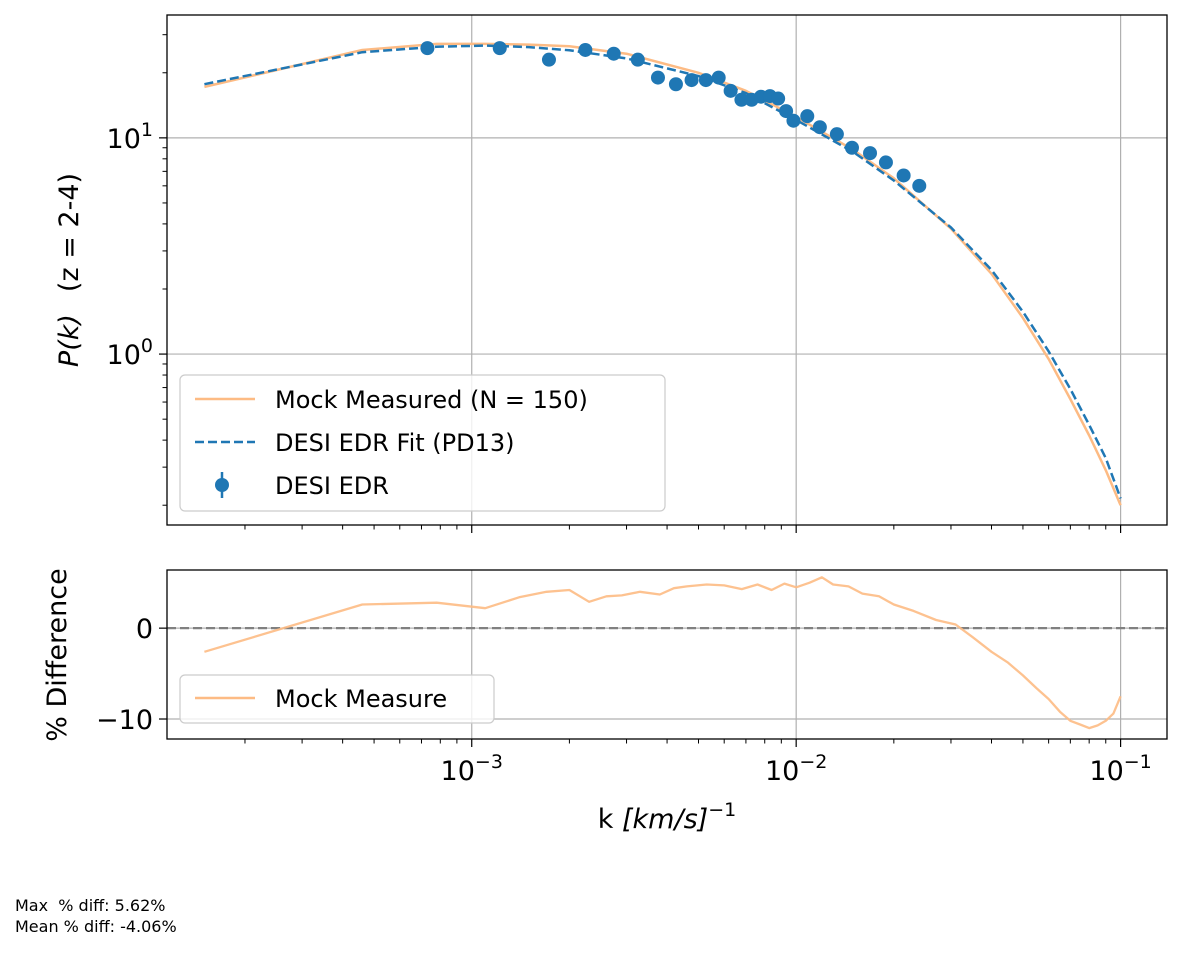 This screenshot has height=953, width=1182. What do you see at coordinates (96, 926) in the screenshot?
I see `stats-mean-diff: Mean % diff: -4.06%` at bounding box center [96, 926].